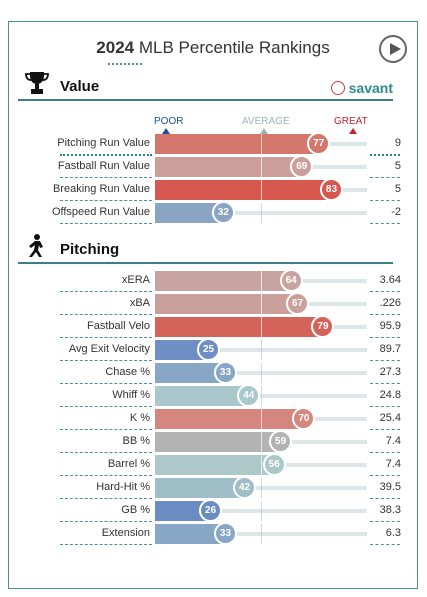 The height and width of the screenshot is (597, 427). Describe the element at coordinates (393, 49) in the screenshot. I see `play-button` at that location.